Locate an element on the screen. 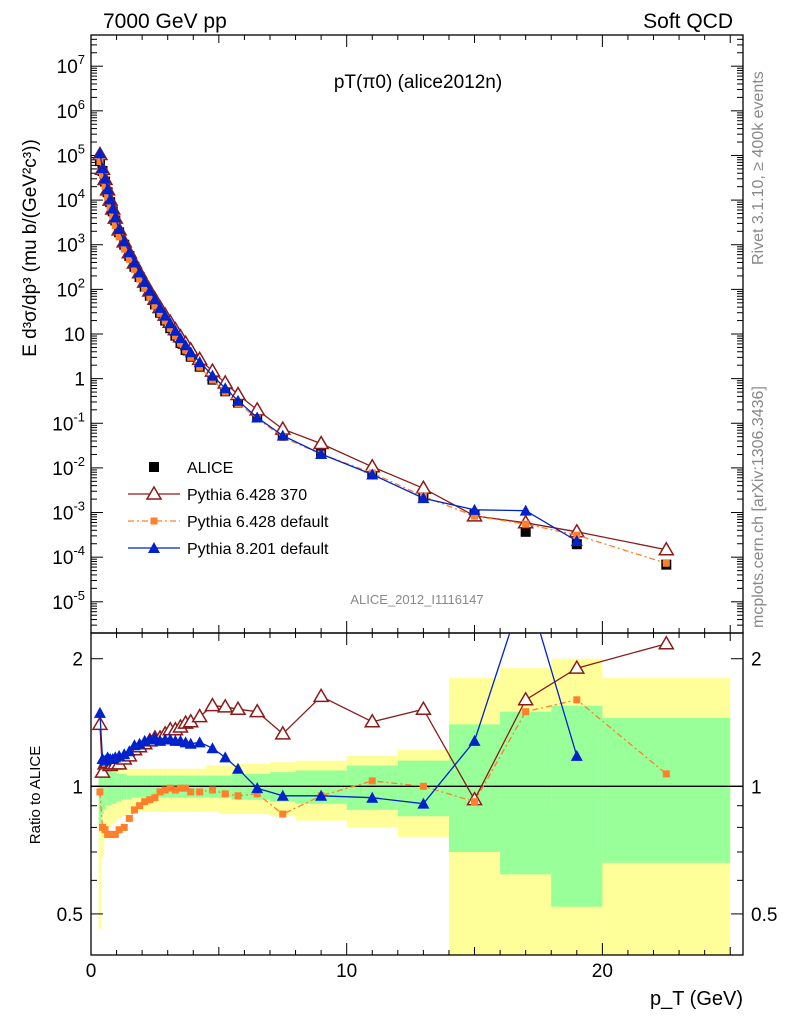 Image resolution: width=786 pixels, height=1024 pixels. band-outer-bin is located at coordinates (100, 845).